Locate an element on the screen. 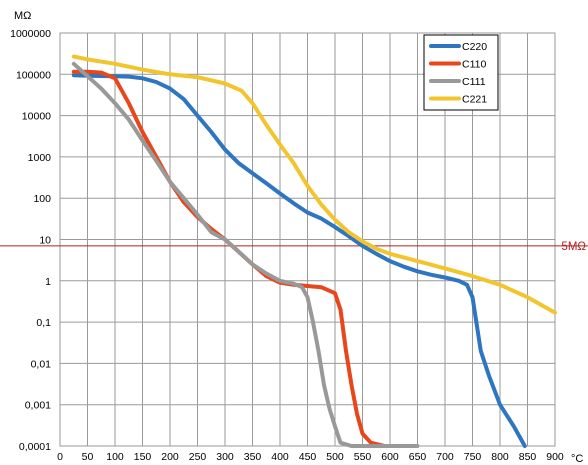  legend: C220 C110 C111 C221 is located at coordinates (461, 72).